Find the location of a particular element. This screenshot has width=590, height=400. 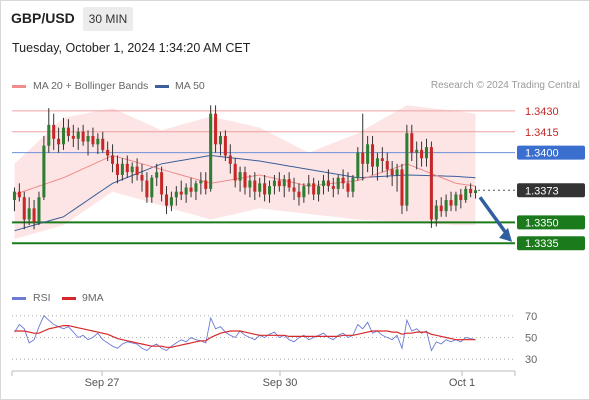

level-label-bg-current is located at coordinates (551, 190).